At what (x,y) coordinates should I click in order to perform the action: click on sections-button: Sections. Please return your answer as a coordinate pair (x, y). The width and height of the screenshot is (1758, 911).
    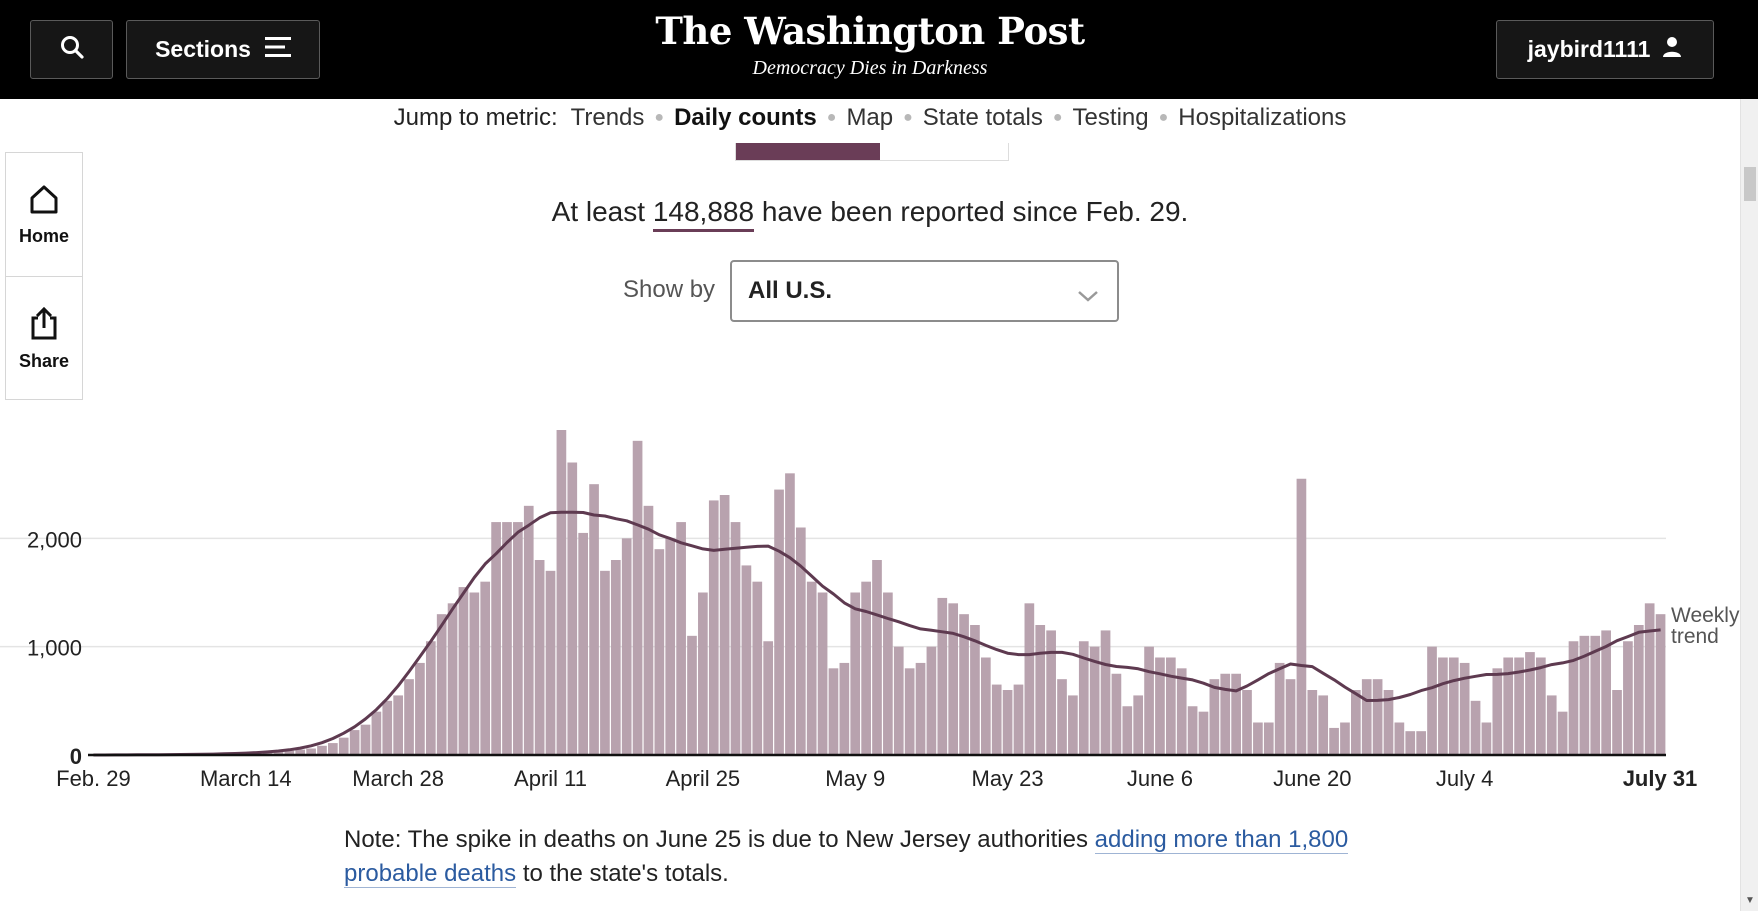
    Looking at the image, I should click on (223, 49).